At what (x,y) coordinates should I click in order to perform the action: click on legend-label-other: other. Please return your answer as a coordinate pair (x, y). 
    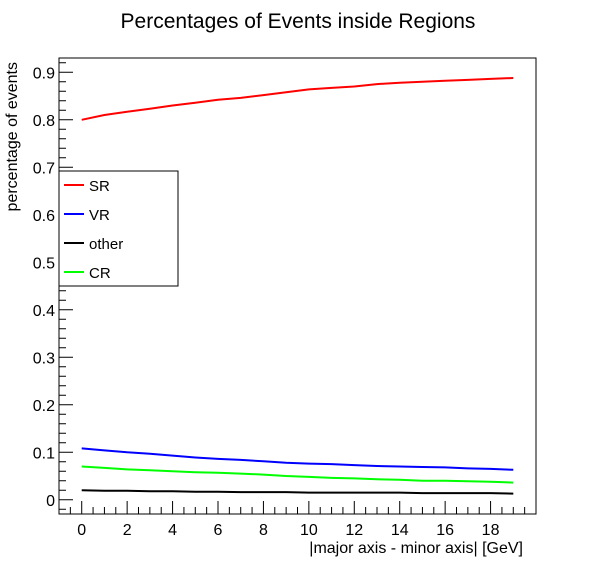
    Looking at the image, I should click on (106, 244).